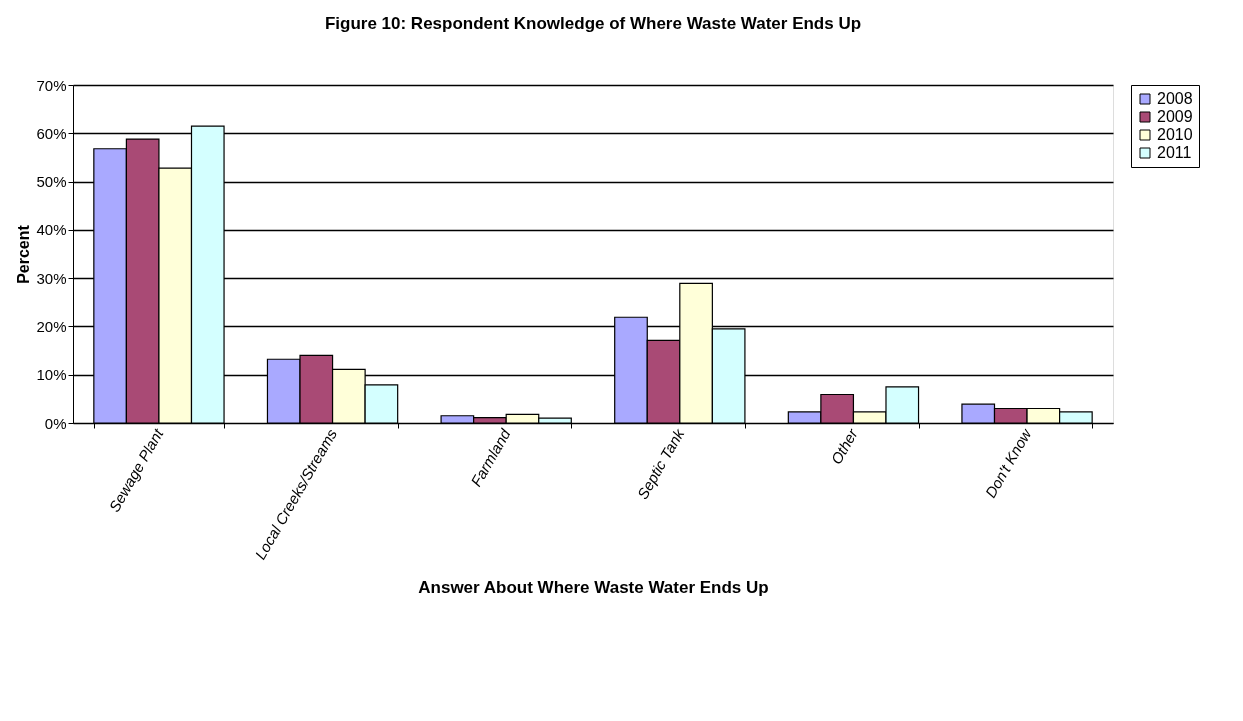 Image resolution: width=1243 pixels, height=721 pixels. Describe the element at coordinates (1174, 152) in the screenshot. I see `legend-label: 2011` at that location.